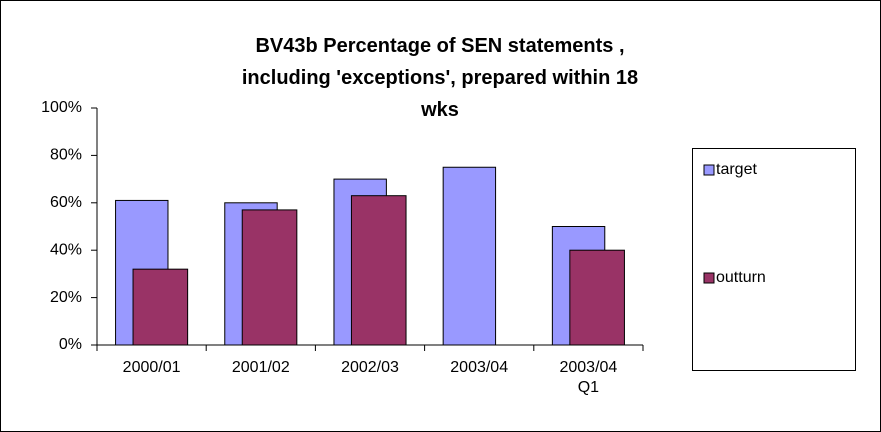 Image resolution: width=881 pixels, height=432 pixels. I want to click on y-tick-label: 0%, so click(70, 344).